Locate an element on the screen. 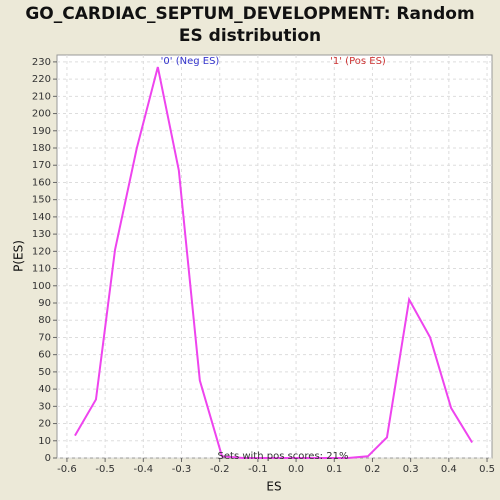  x-tick-label: -0.6 is located at coordinates (67, 469).